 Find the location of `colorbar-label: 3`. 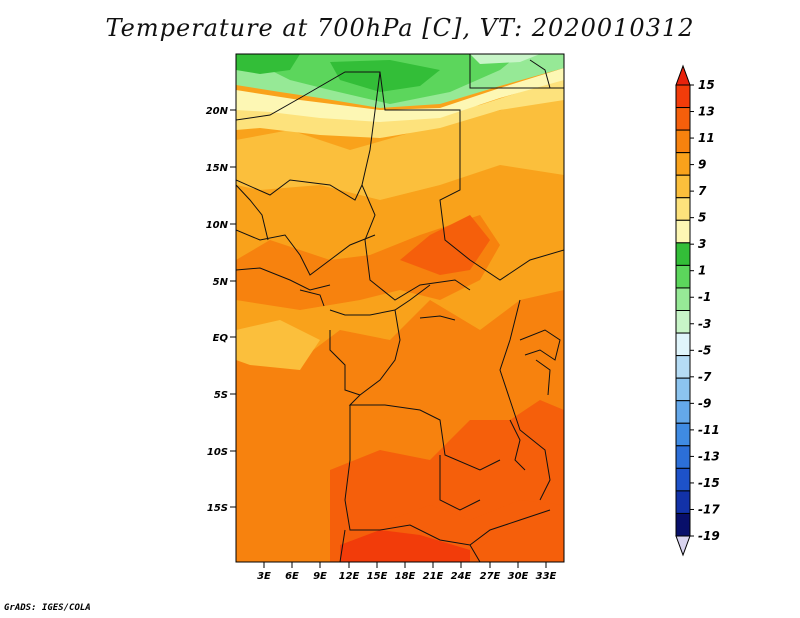

colorbar-label: 3 is located at coordinates (702, 244).